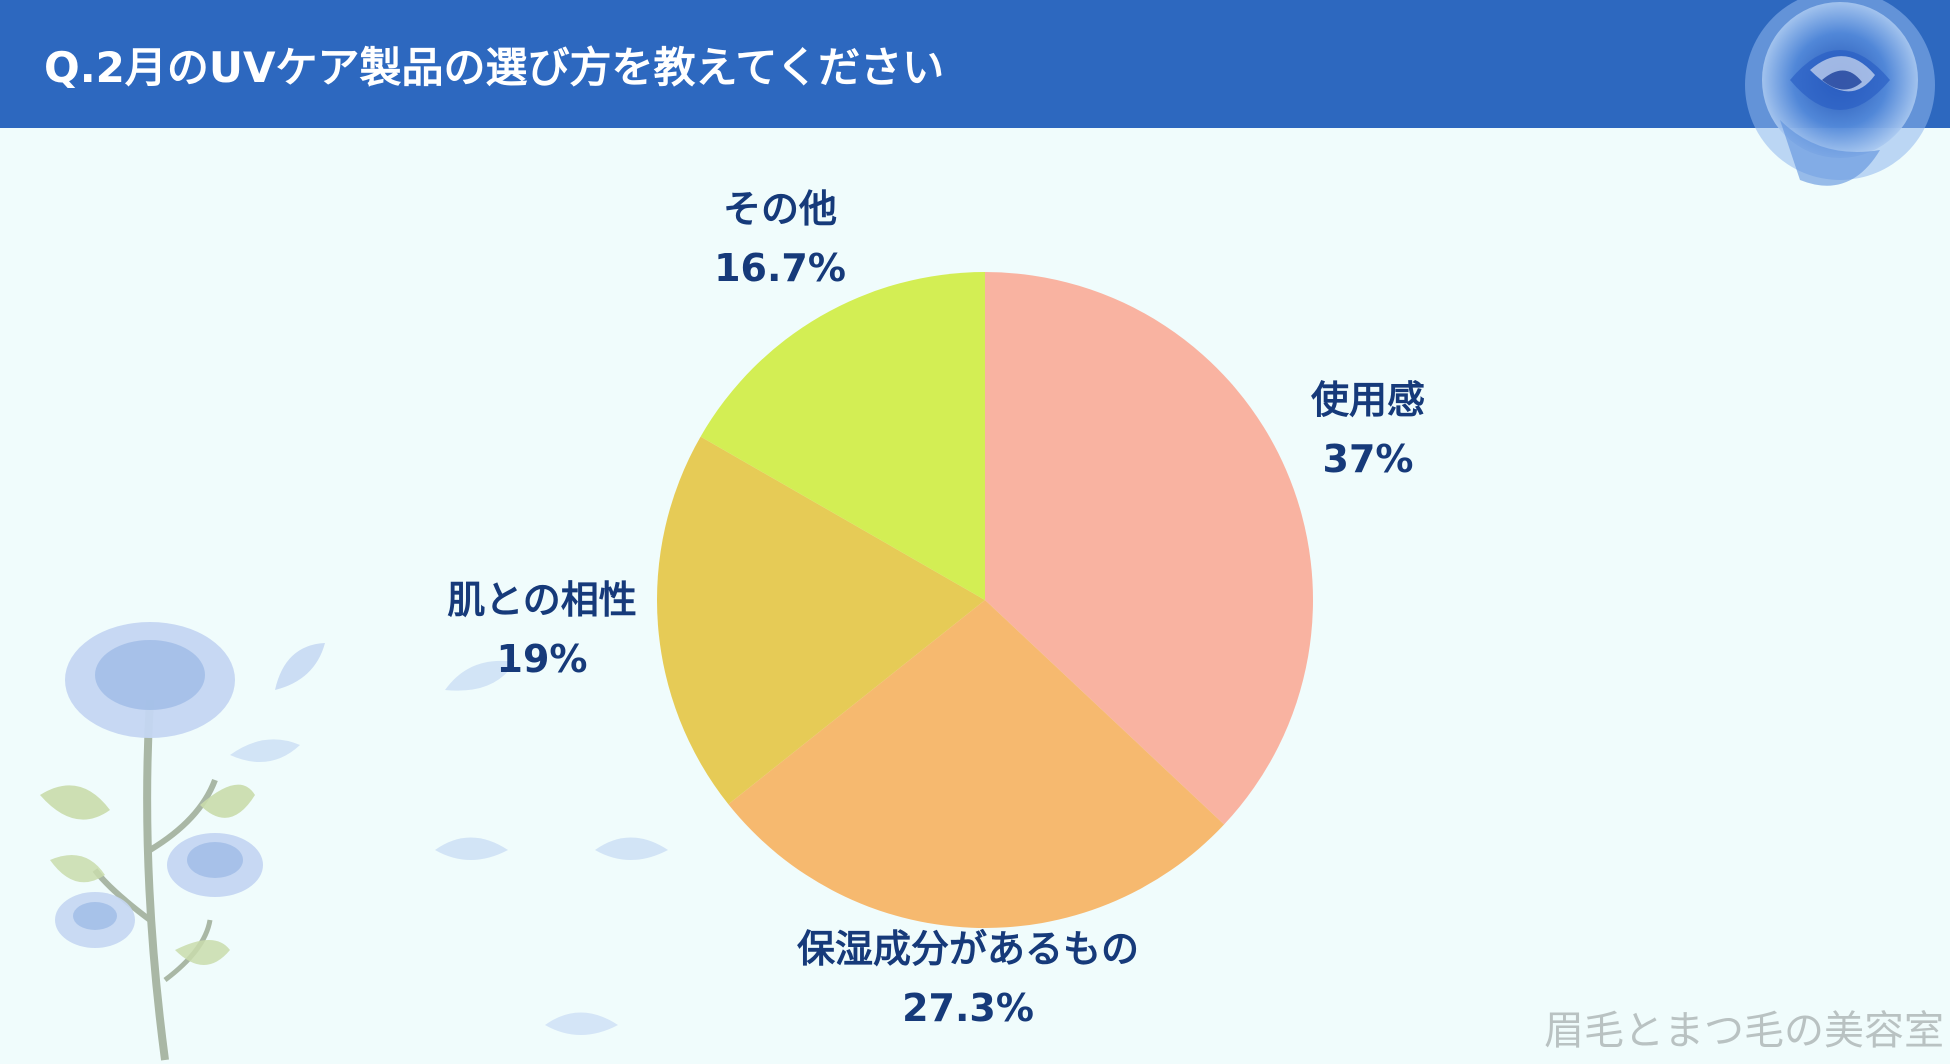 This screenshot has height=1064, width=1950. I want to click on slice-label-2: 肌との相性, so click(542, 600).